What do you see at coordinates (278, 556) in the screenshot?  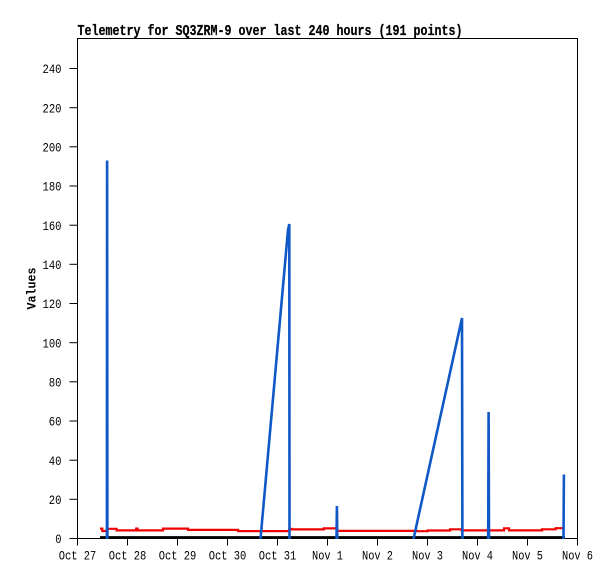 I see `svg-text: Oct 31` at bounding box center [278, 556].